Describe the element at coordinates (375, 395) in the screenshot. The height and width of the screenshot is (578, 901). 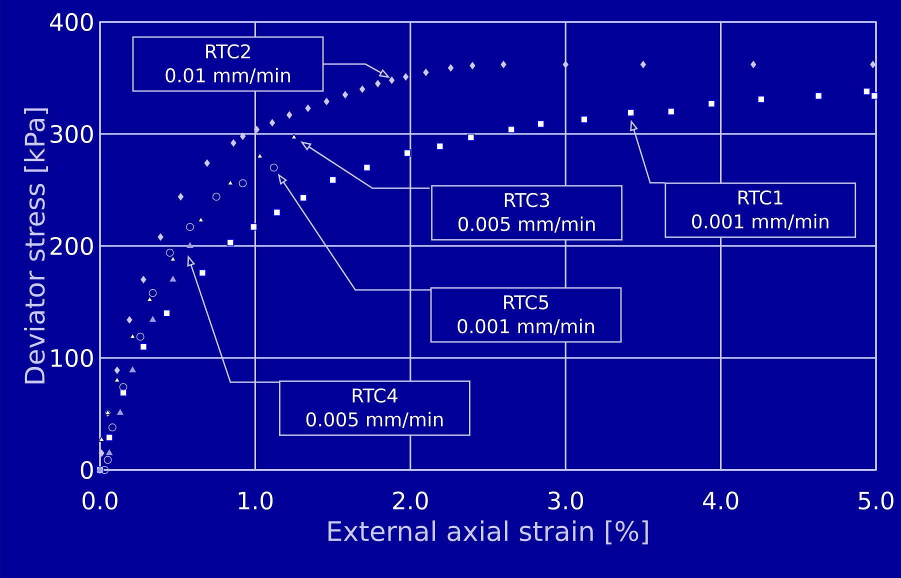
I see `annotation: RTC4` at that location.